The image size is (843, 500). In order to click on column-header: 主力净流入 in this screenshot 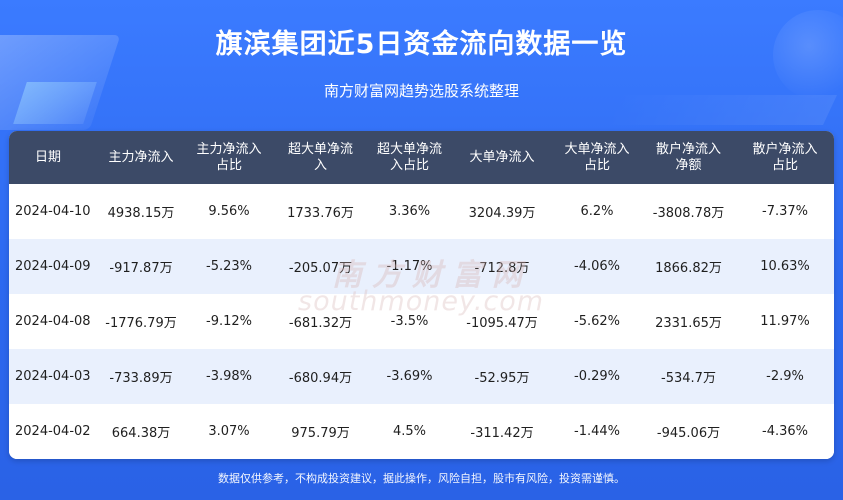, I will do `click(141, 157)`.